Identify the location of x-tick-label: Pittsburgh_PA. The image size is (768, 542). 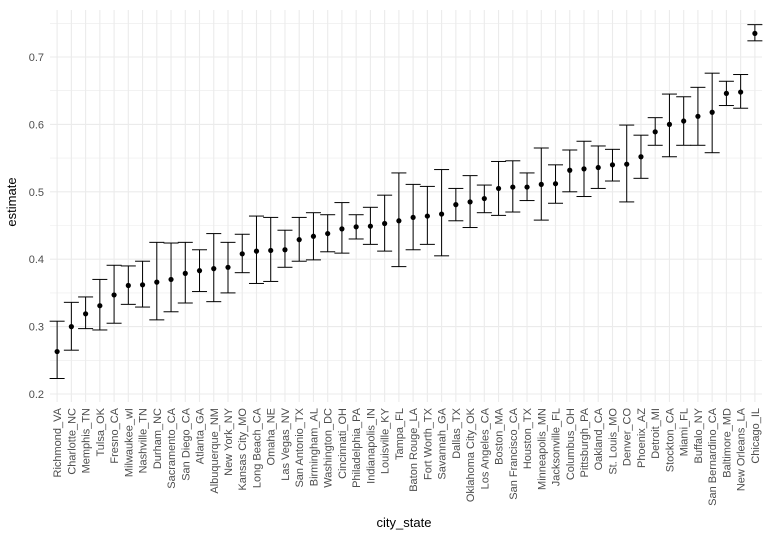
(585, 442).